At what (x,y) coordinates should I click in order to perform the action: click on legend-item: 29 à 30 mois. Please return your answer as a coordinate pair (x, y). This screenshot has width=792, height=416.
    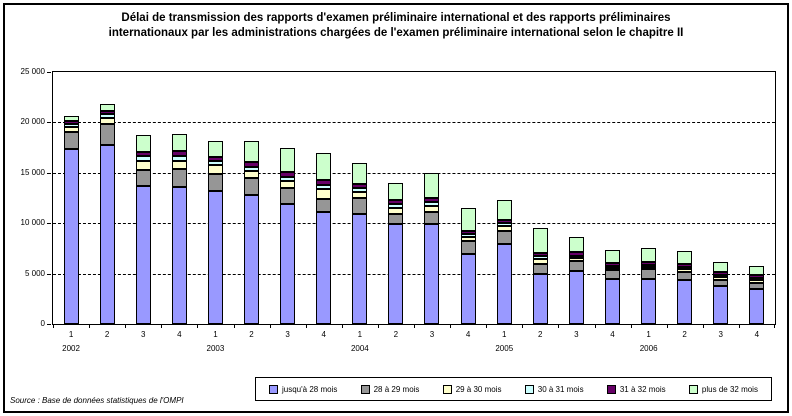
    Looking at the image, I should click on (472, 389).